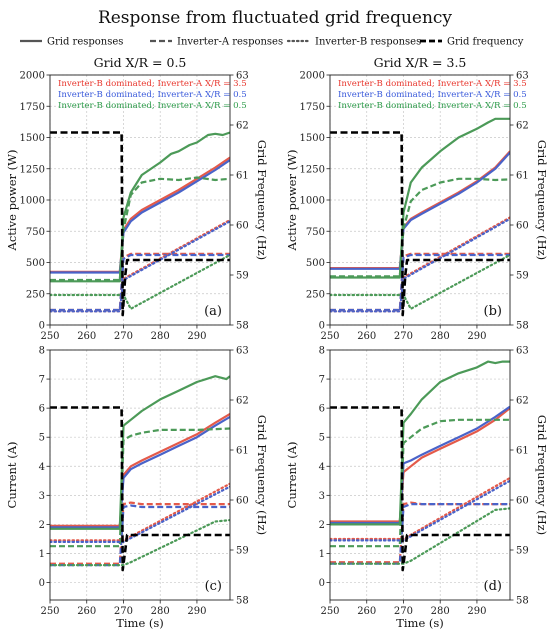  I want to click on legend-item: Inverter-B responses, so click(353, 42).